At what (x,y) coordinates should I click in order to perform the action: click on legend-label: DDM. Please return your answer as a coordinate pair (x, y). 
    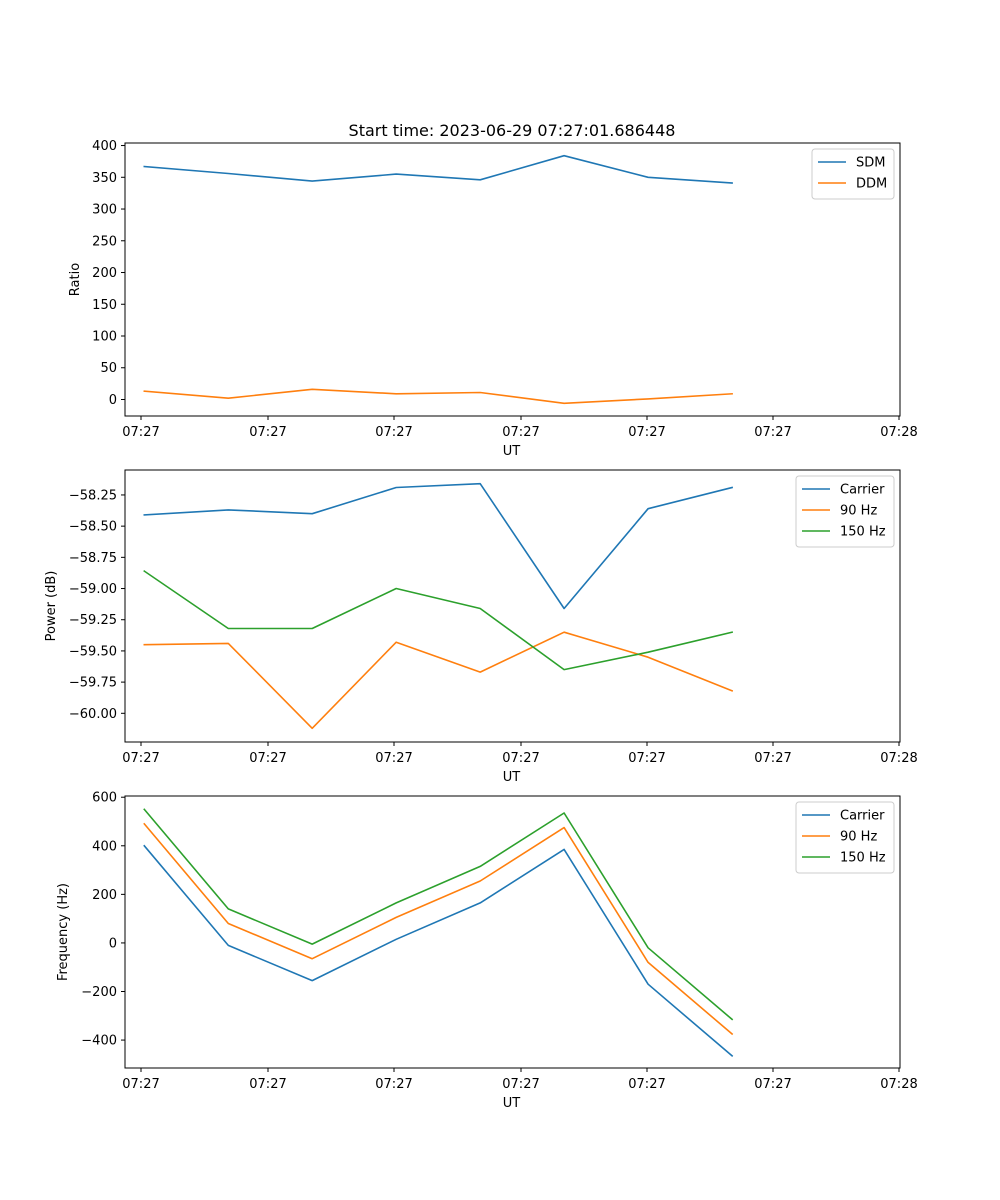
    Looking at the image, I should click on (871, 184).